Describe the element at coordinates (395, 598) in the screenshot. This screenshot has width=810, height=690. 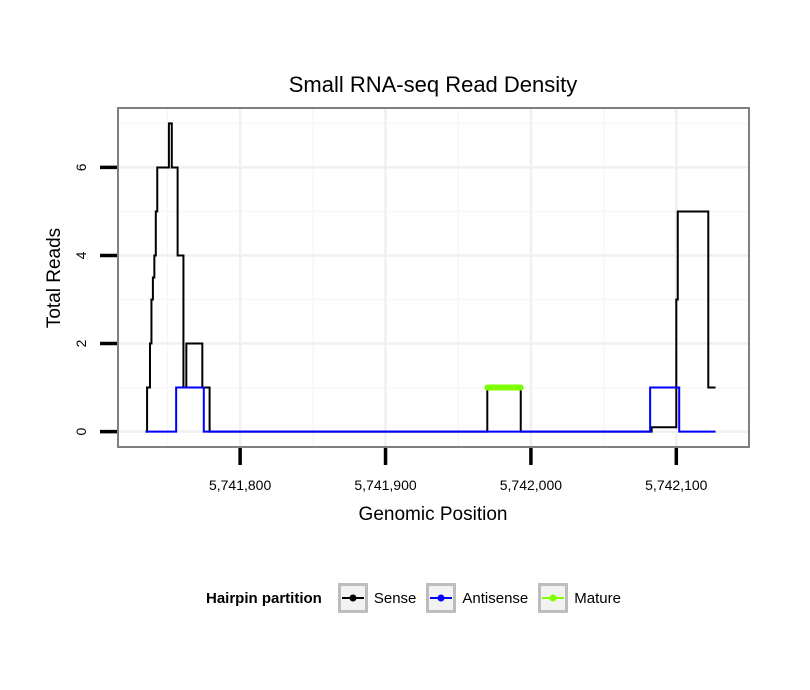
I see `legend-label-sense: Sense` at that location.